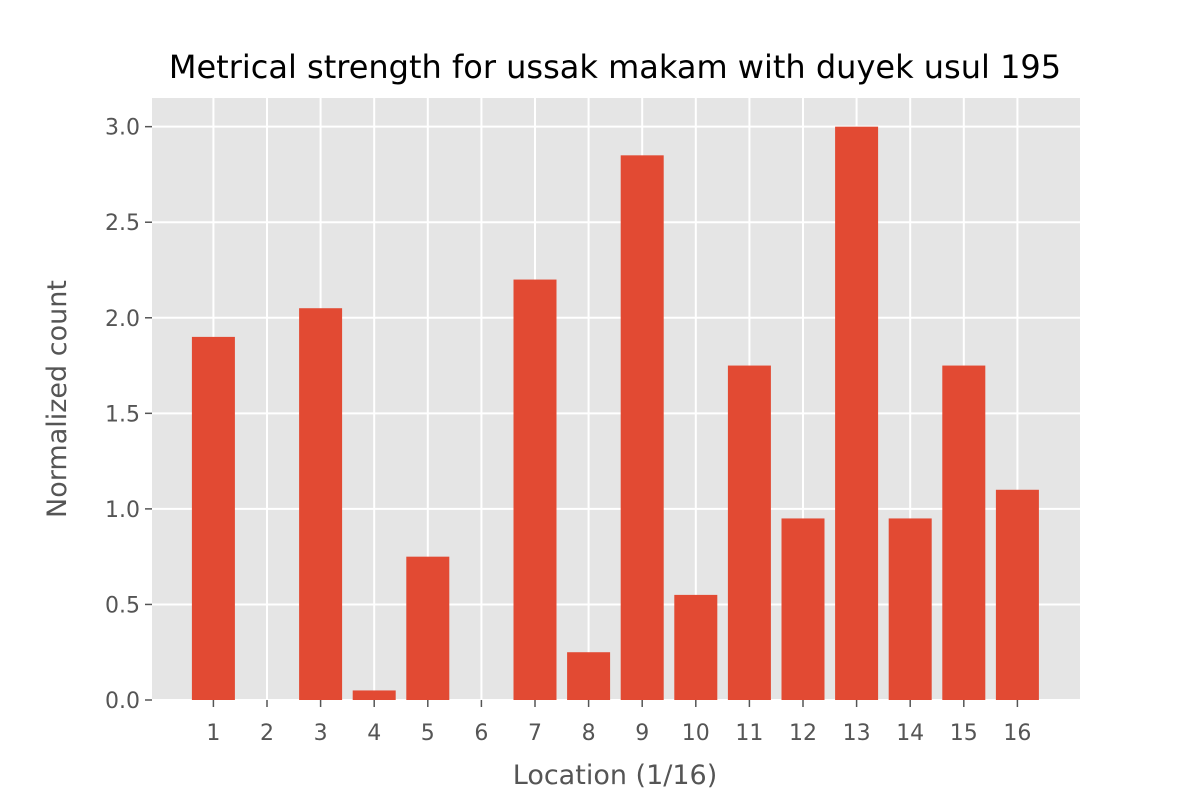 This screenshot has height=800, width=1200. I want to click on y-tick-label: 2.5, so click(122, 223).